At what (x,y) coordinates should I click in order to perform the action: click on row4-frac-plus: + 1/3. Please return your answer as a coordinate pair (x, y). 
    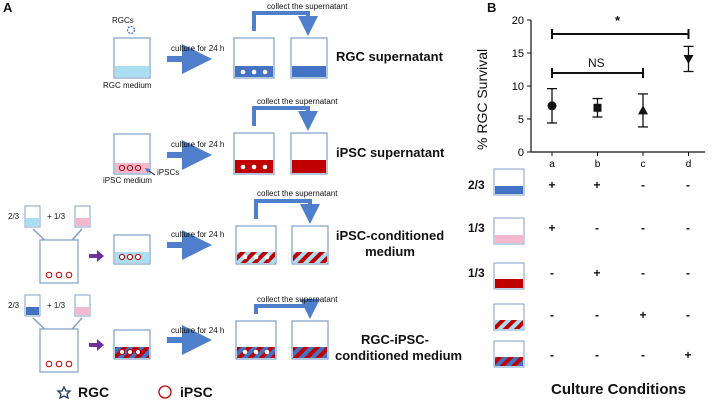
    Looking at the image, I should click on (56, 305).